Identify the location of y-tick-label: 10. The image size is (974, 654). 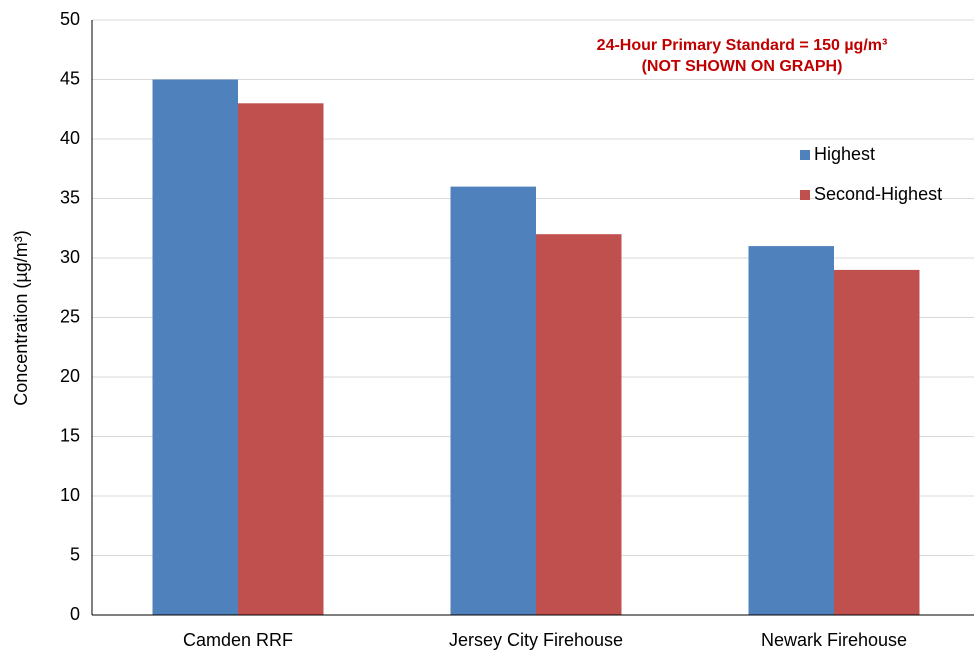
(70, 495).